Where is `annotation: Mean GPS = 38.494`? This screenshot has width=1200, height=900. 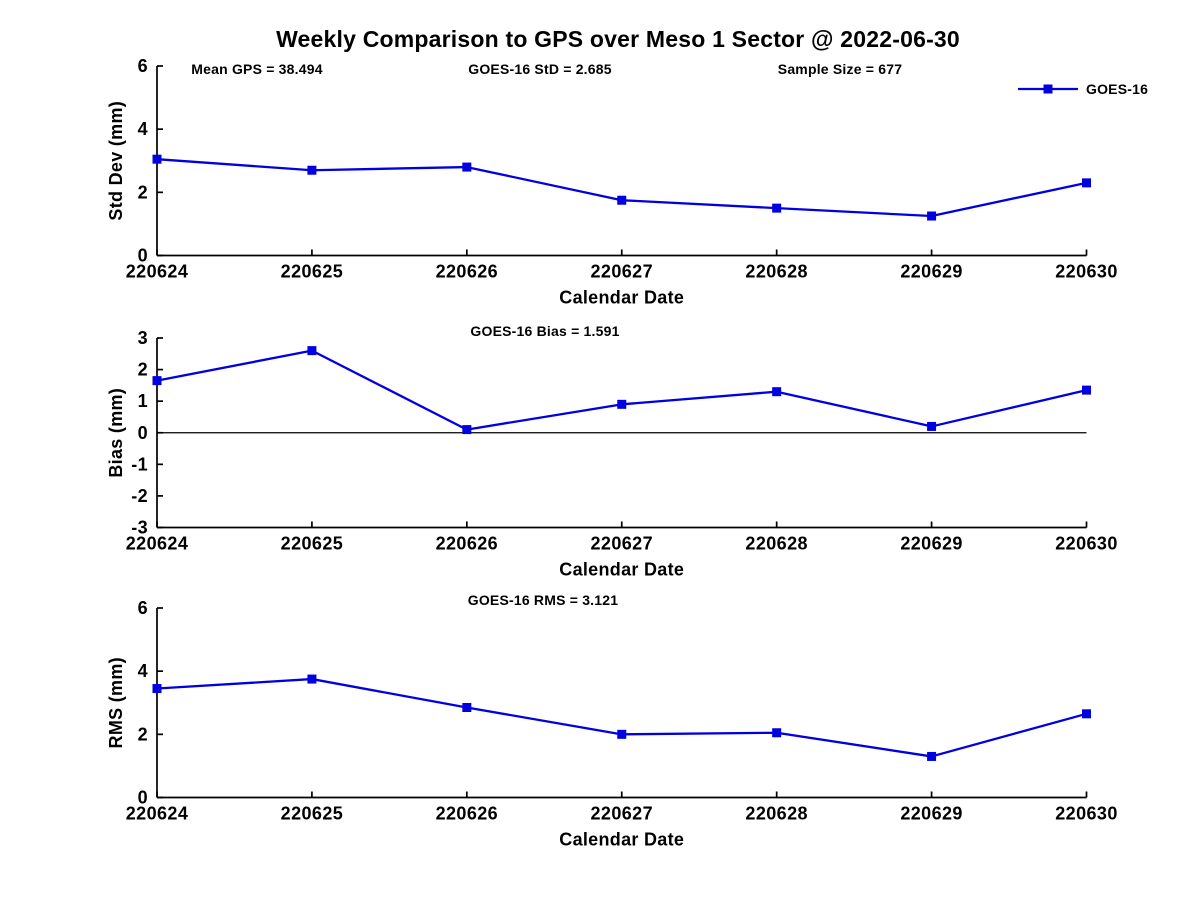 annotation: Mean GPS = 38.494 is located at coordinates (256, 69).